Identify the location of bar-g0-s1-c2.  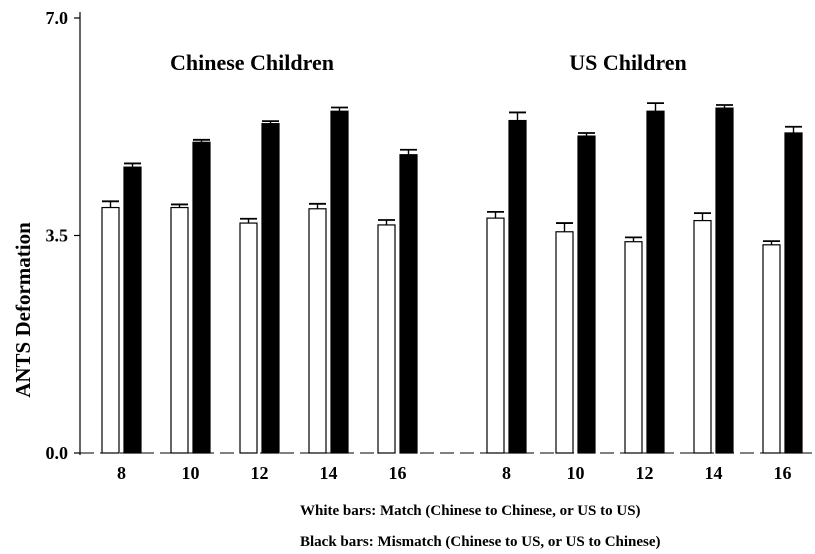
(270, 288).